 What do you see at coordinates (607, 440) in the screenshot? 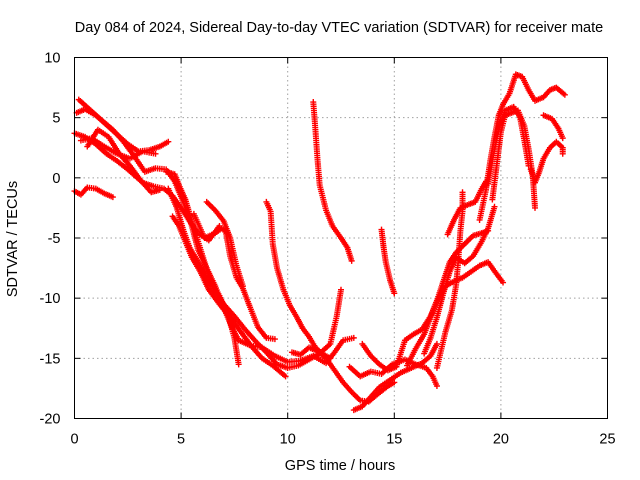
I see `x-tick-label: 25` at bounding box center [607, 440].